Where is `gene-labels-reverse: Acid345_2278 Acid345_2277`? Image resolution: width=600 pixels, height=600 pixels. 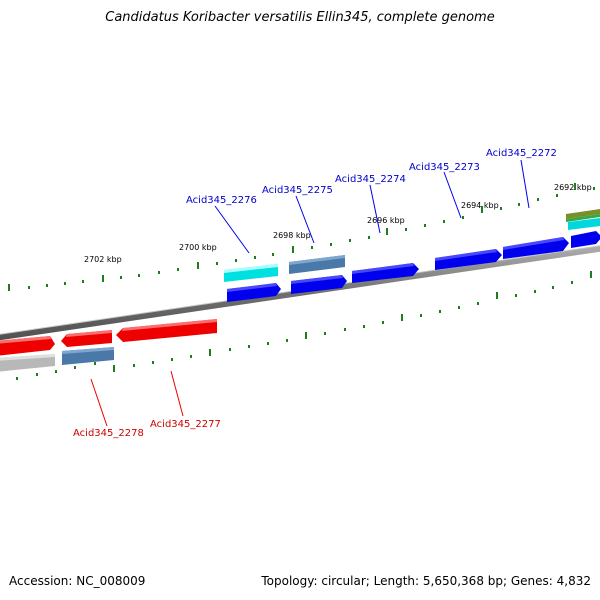
gene-labels-reverse: Acid345_2278 Acid345_2277 is located at coordinates (147, 429).